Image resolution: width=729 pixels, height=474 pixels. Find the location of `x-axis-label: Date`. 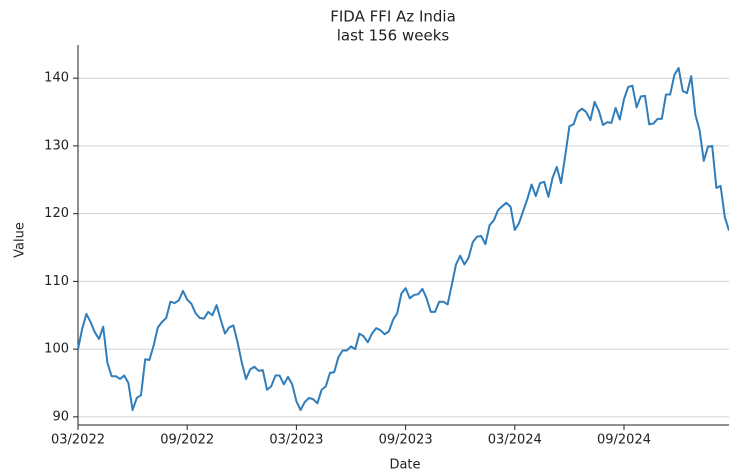

x-axis-label: Date is located at coordinates (404, 465).